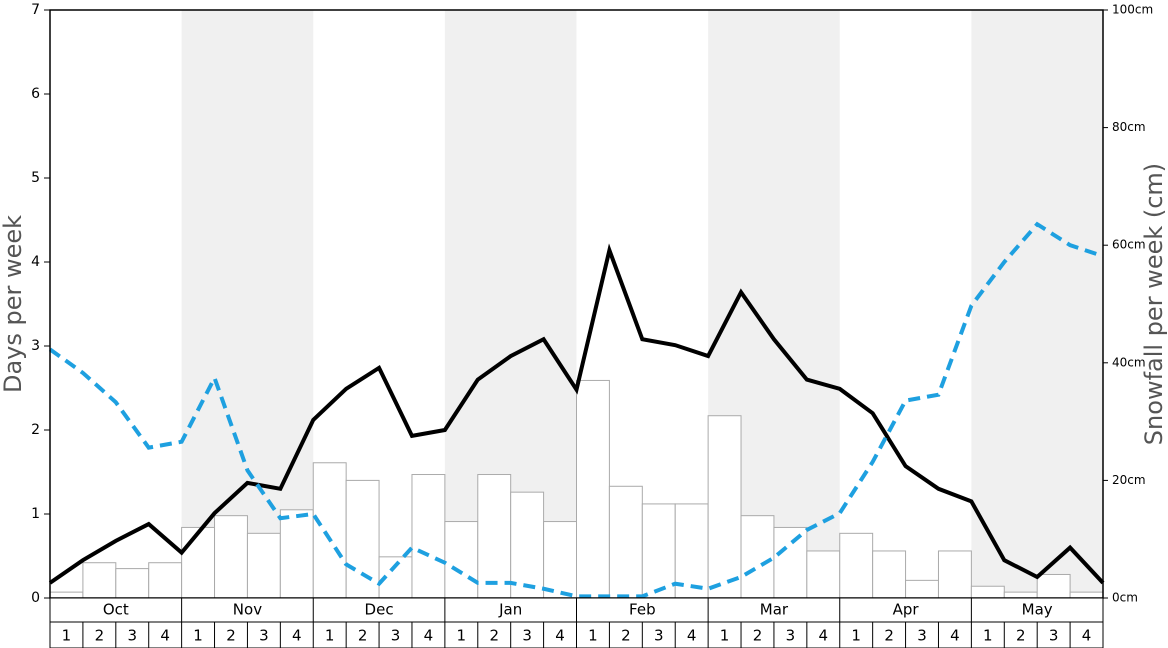 This screenshot has height=648, width=1168. I want to click on y2-tick-label: 100cm, so click(1132, 10).